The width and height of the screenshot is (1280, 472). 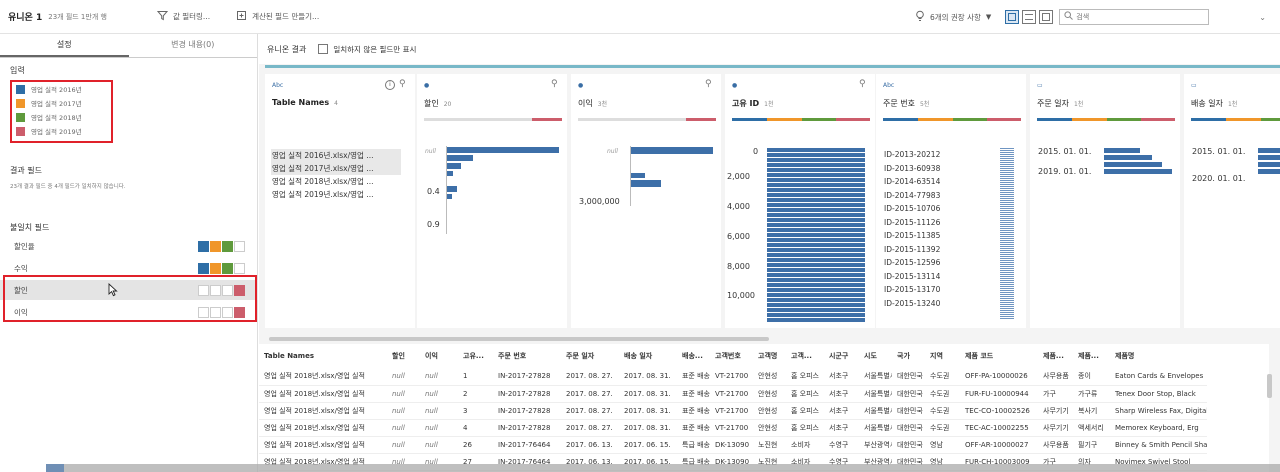 What do you see at coordinates (942, 445) in the screenshot?
I see `table-cell: 영남` at bounding box center [942, 445].